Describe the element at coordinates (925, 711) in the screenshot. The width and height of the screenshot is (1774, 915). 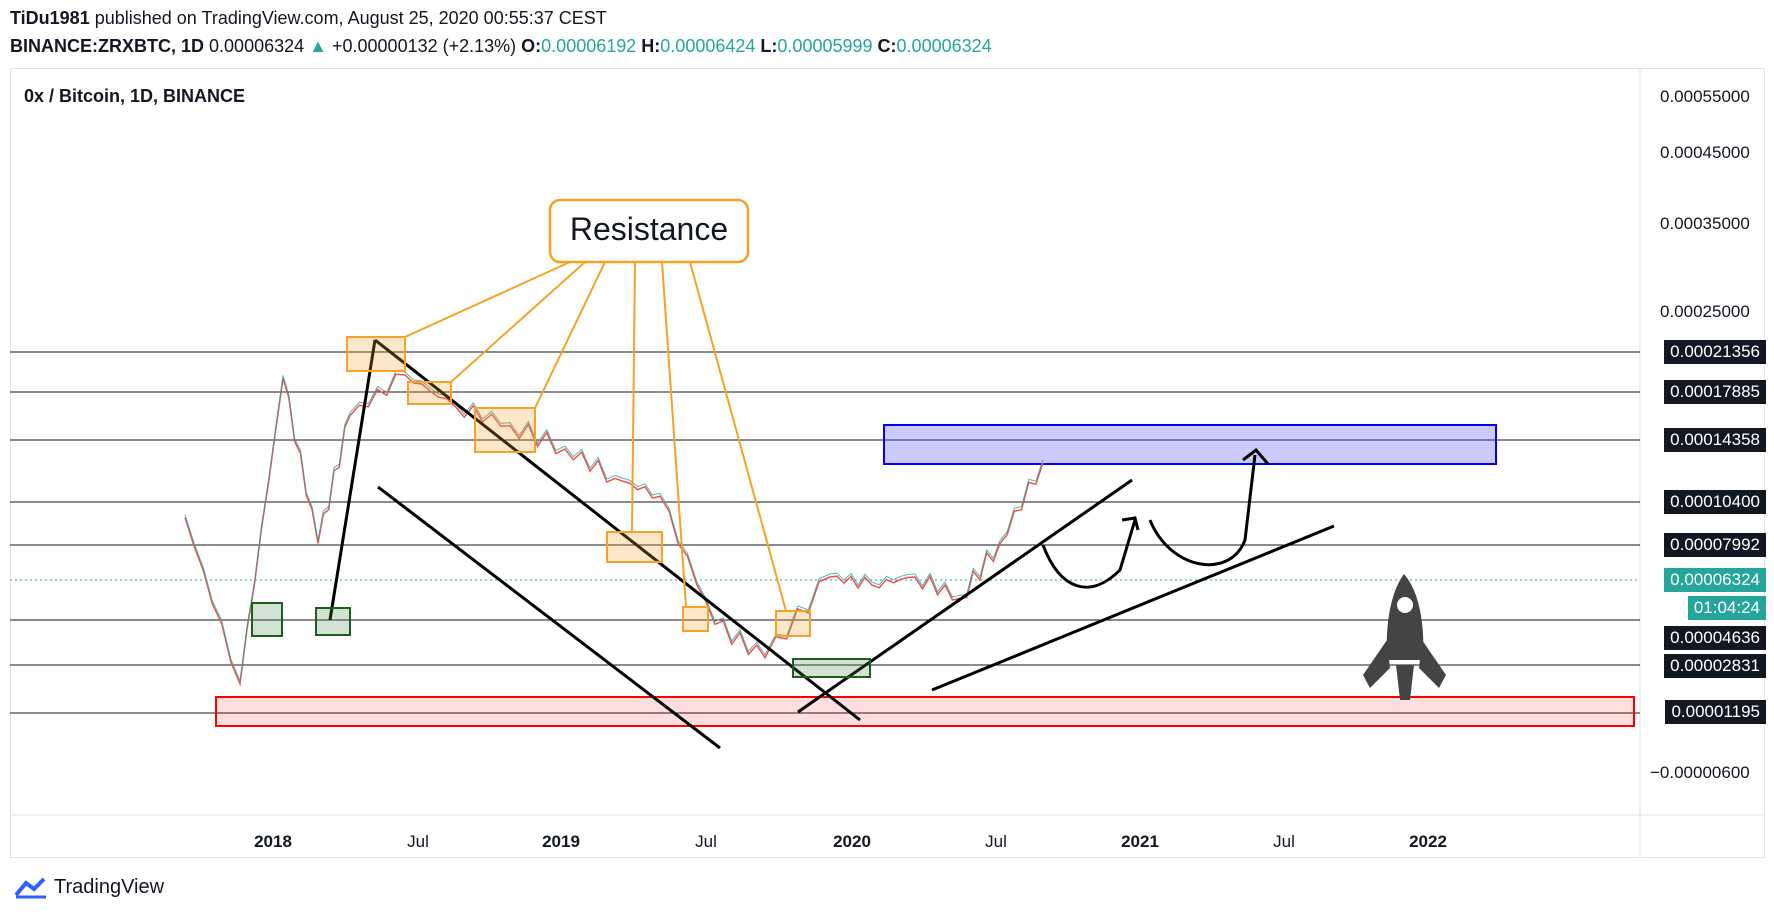
I see `support-zone` at that location.